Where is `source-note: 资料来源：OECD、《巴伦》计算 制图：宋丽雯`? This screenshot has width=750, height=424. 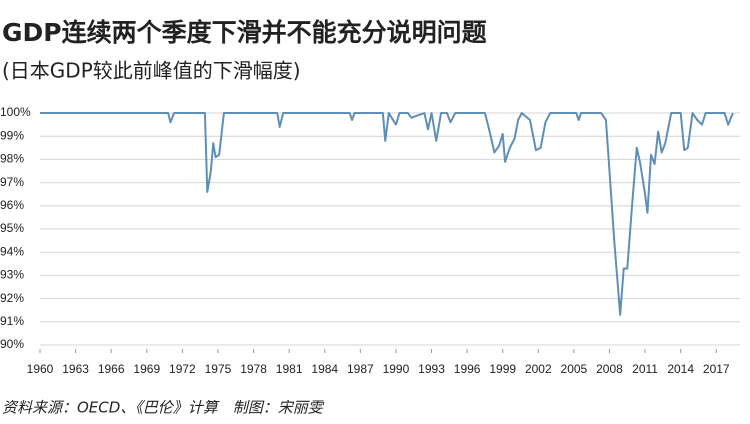 source-note: 资料来源：OECD、《巴伦》计算 制图：宋丽雯 is located at coordinates (163, 408).